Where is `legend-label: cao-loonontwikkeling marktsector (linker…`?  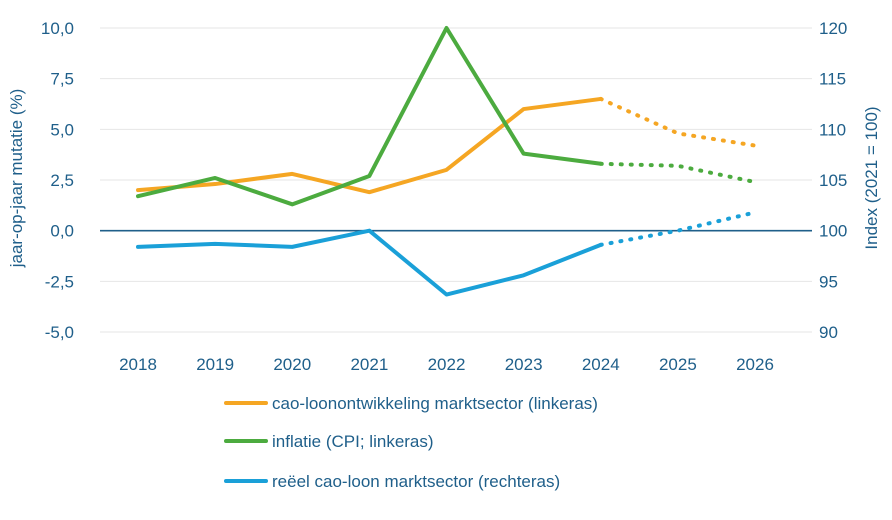
legend-label: cao-loonontwikkeling marktsector (linker… is located at coordinates (435, 403).